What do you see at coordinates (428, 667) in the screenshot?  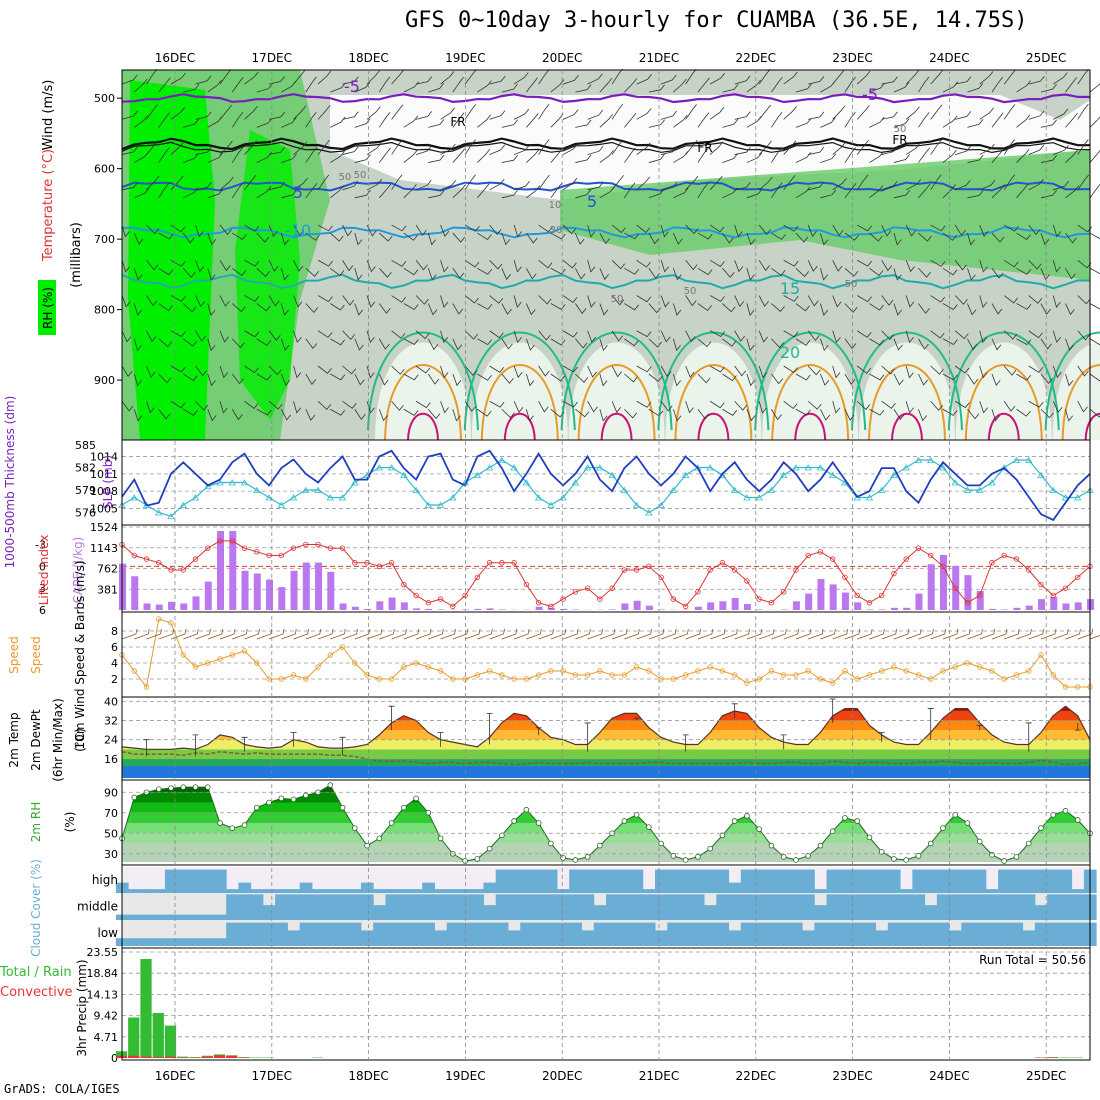 I see `wind-speed-point` at bounding box center [428, 667].